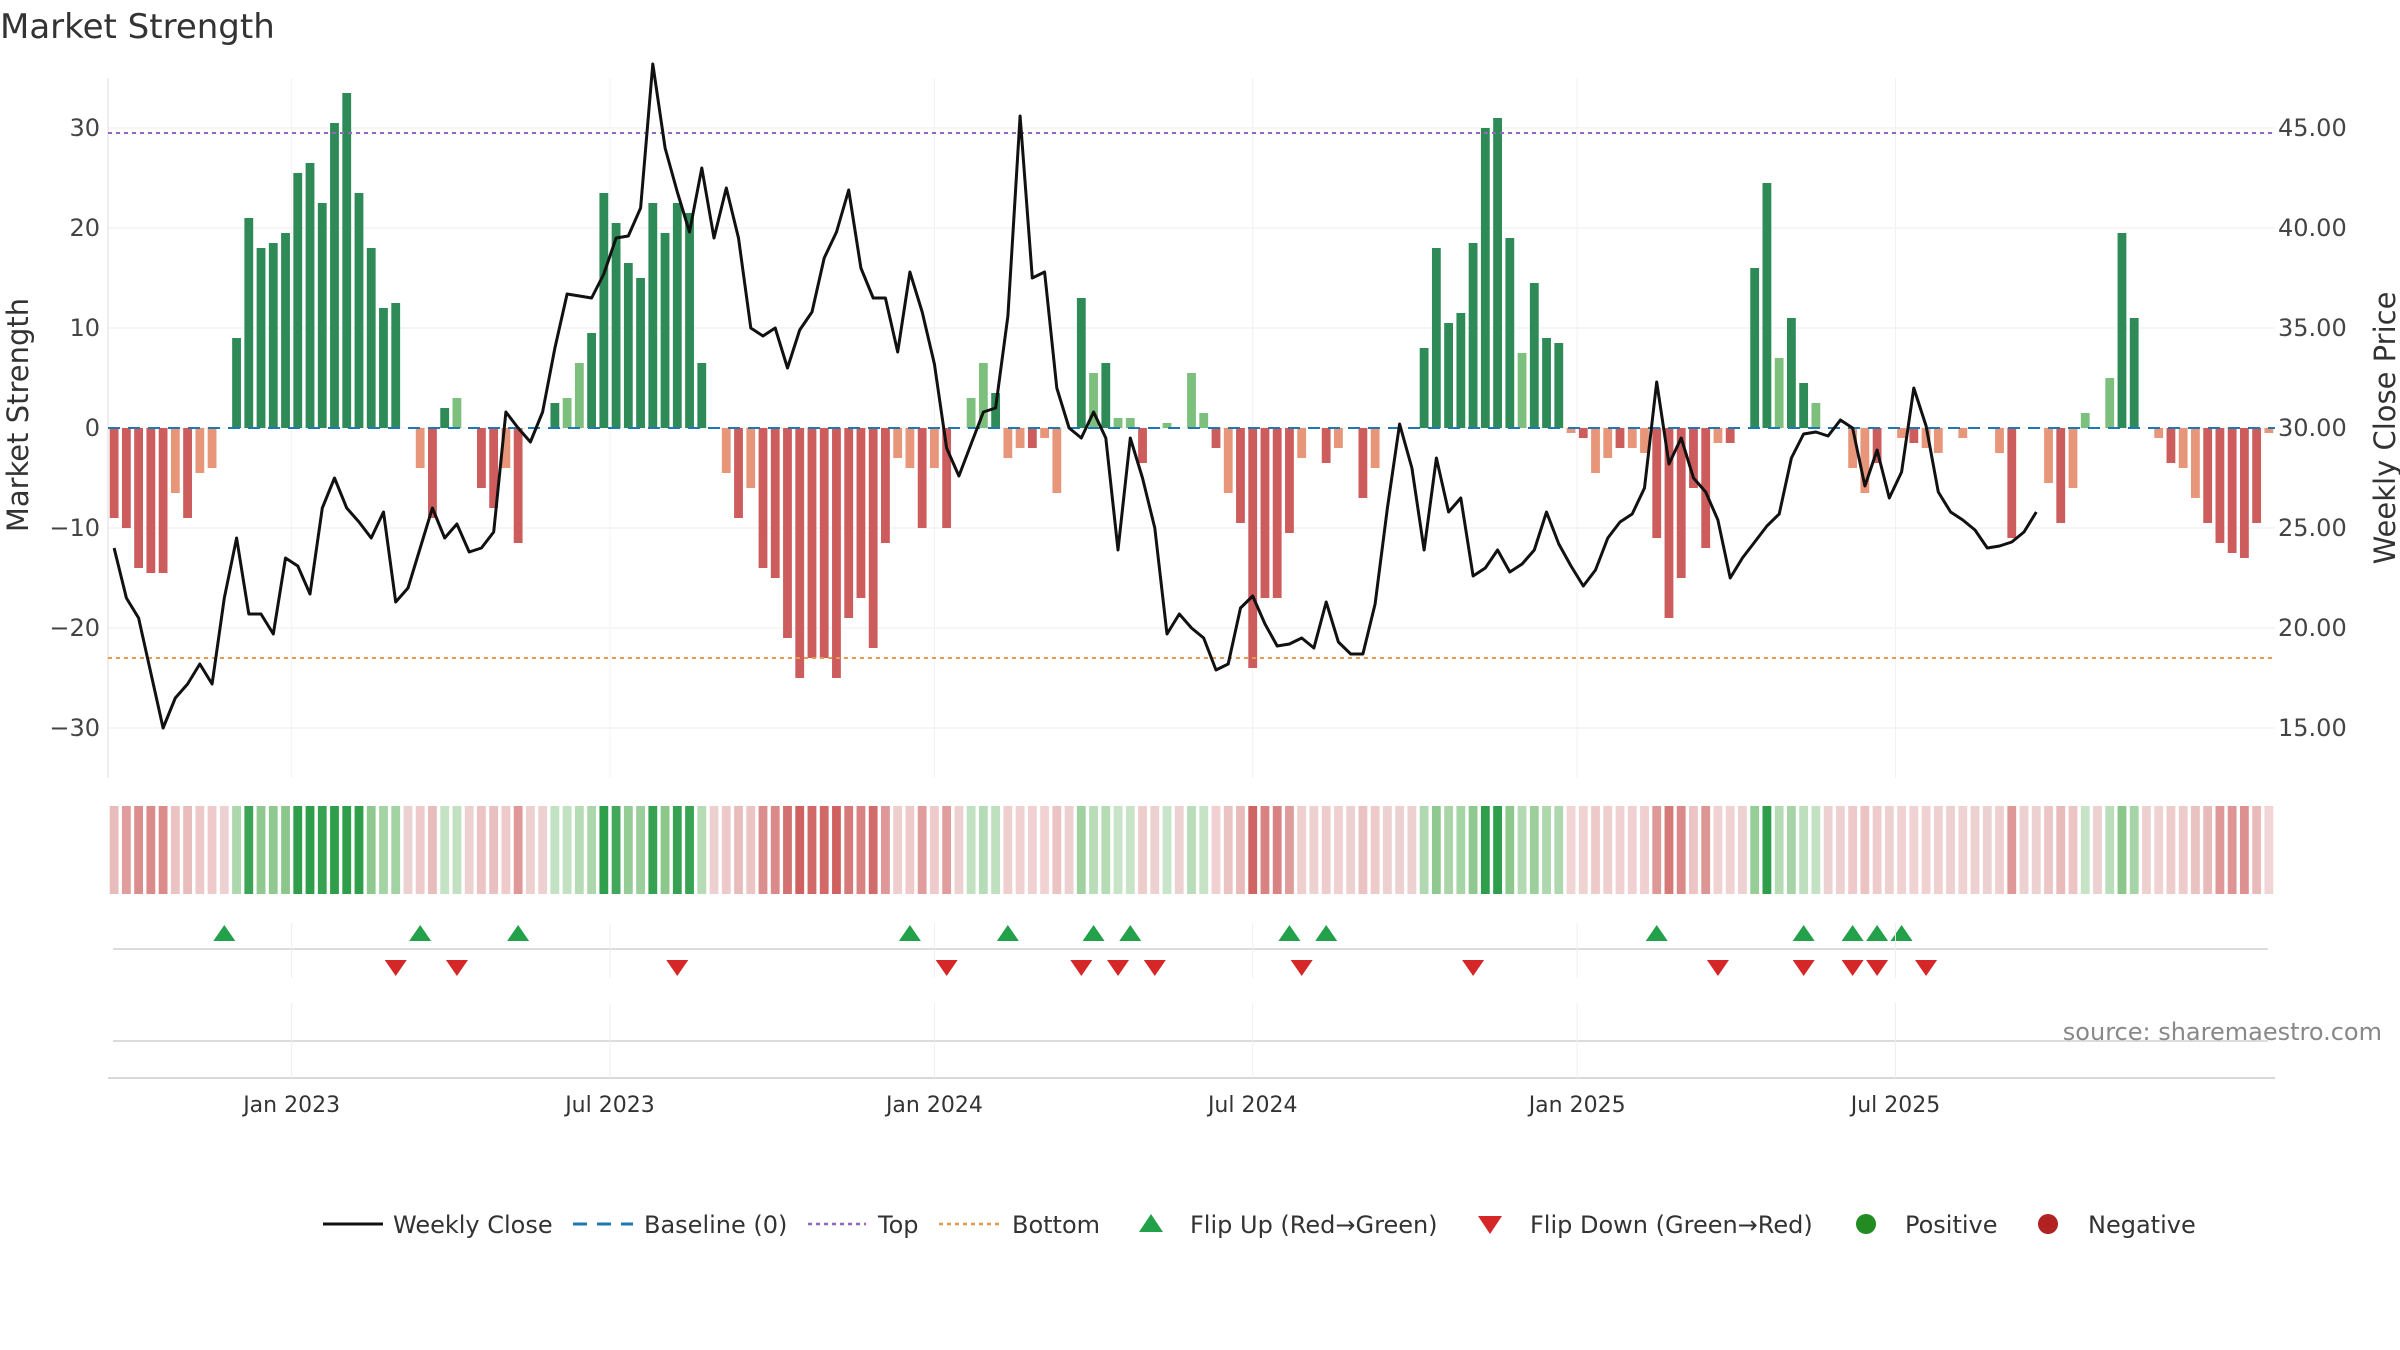  What do you see at coordinates (290, 1105) in the screenshot?
I see `x-tick-label: Jan 2023` at bounding box center [290, 1105].